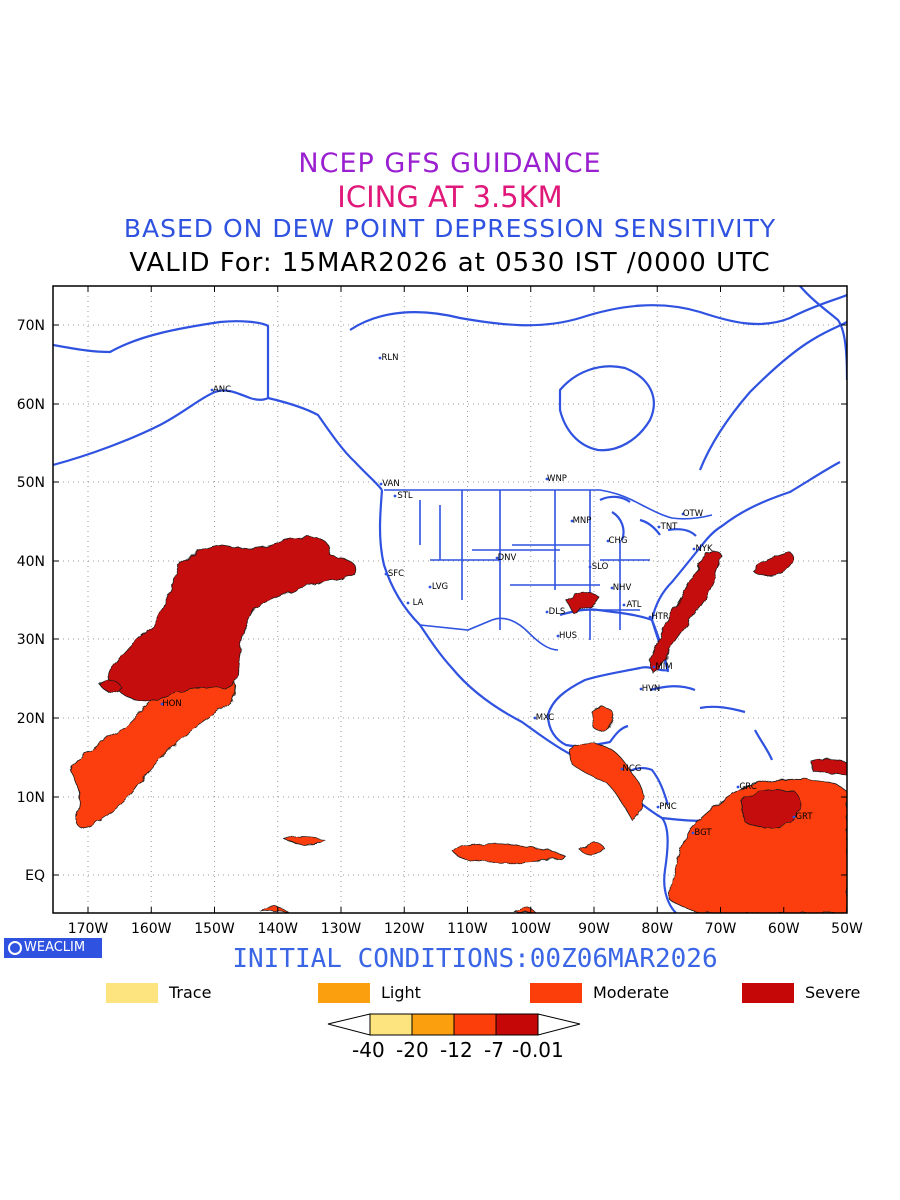 The height and width of the screenshot is (1200, 900). What do you see at coordinates (232, 618) in the screenshot?
I see `icing-severe-pacific` at bounding box center [232, 618].